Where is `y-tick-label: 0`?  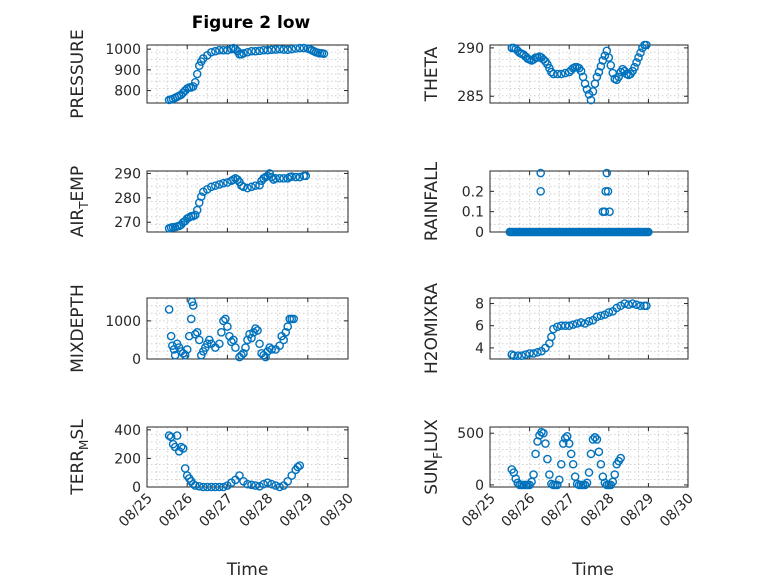
y-tick-label: 0 is located at coordinates (479, 233).